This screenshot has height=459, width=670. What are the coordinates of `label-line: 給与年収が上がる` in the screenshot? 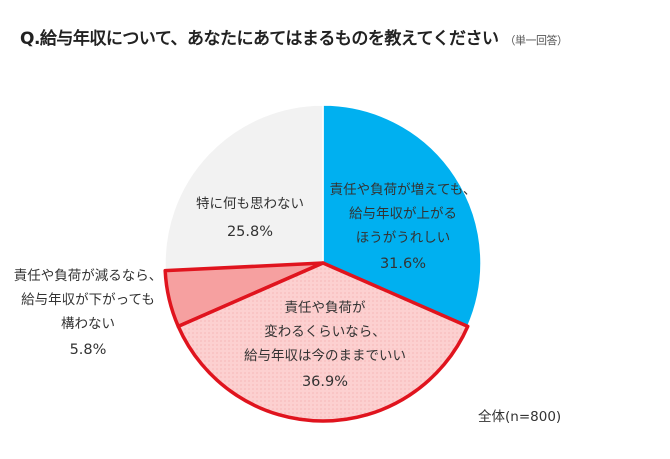 It's located at (403, 214).